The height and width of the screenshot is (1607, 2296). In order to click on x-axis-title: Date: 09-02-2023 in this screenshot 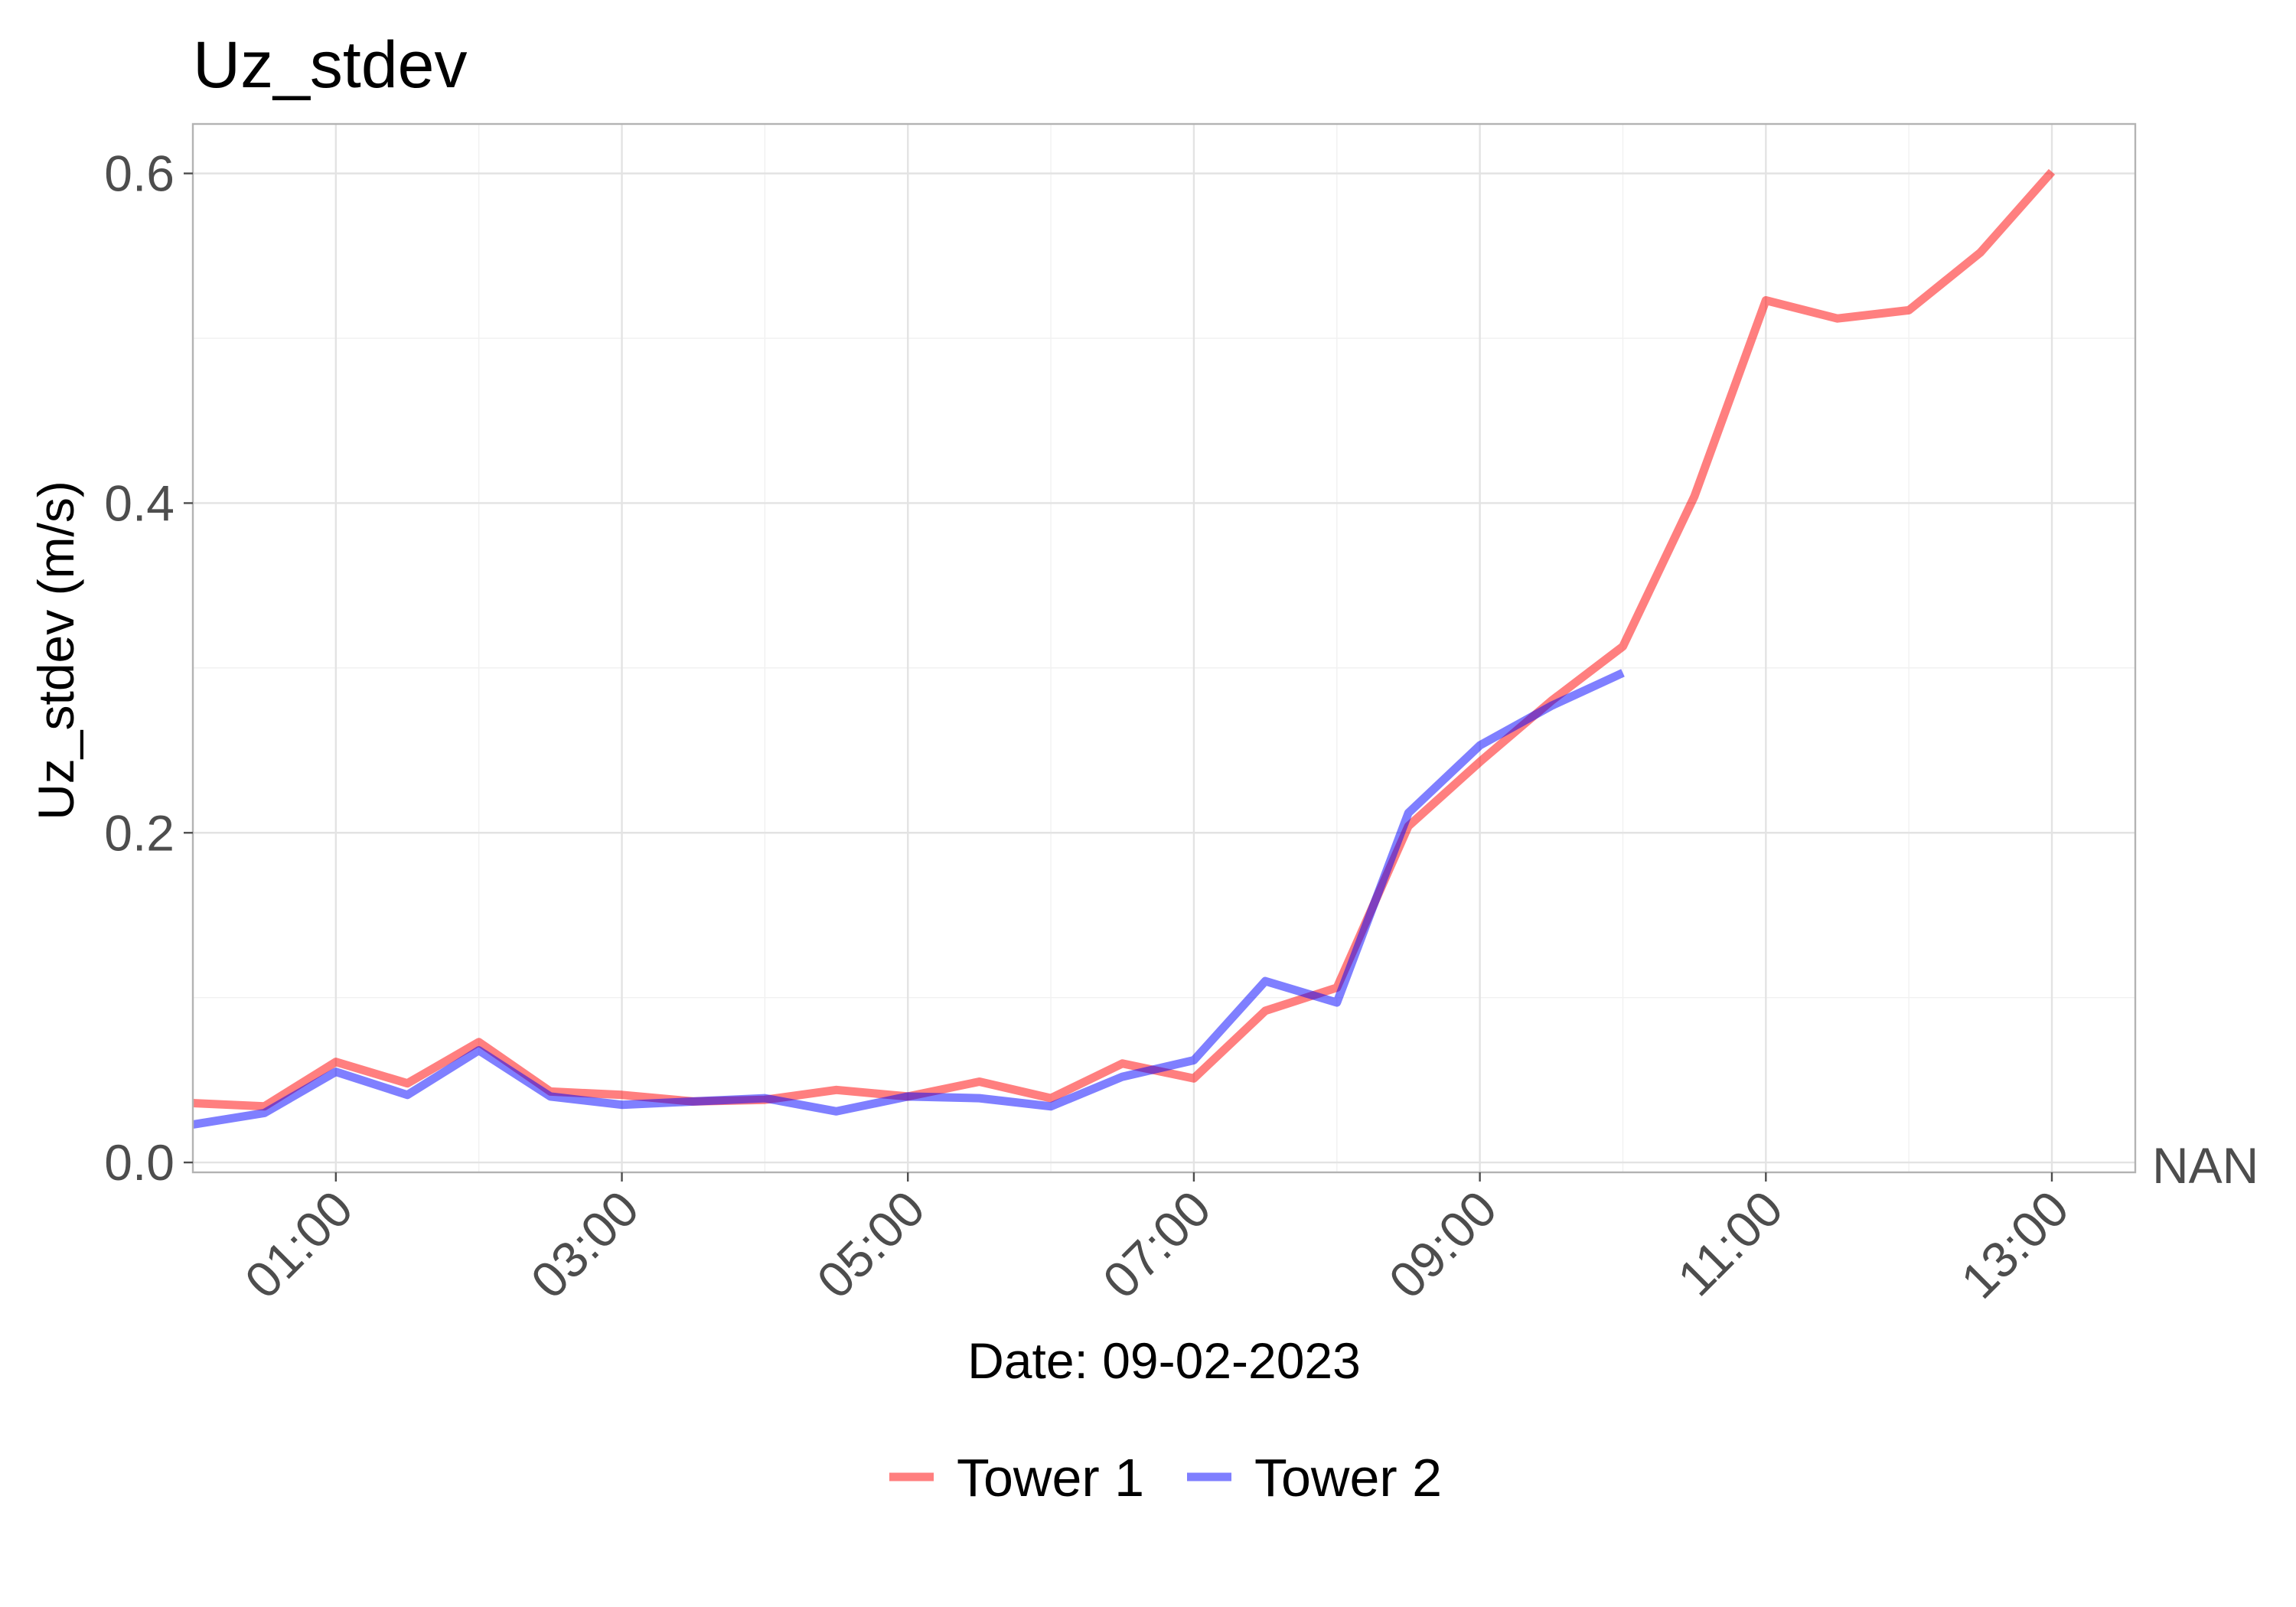, I will do `click(1164, 1360)`.